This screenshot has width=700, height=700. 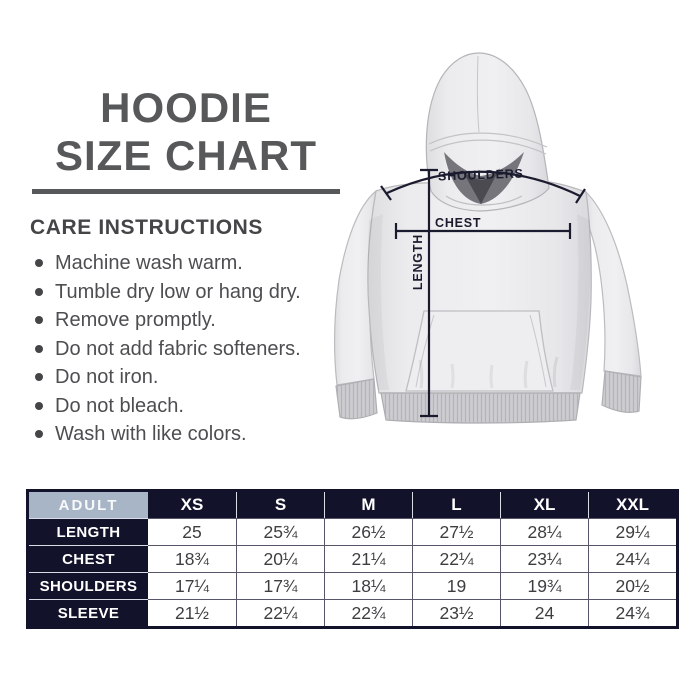 What do you see at coordinates (368, 612) in the screenshot?
I see `table-cell: 22¾` at bounding box center [368, 612].